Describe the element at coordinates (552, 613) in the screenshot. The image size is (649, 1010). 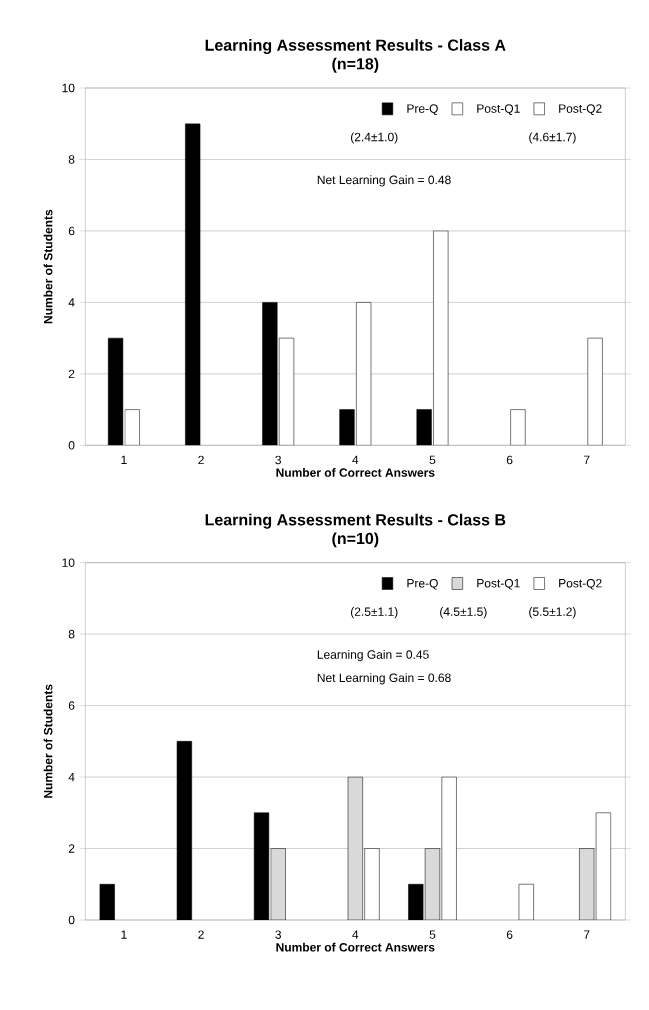
I see `annotation: (5.5±1.2)` at that location.